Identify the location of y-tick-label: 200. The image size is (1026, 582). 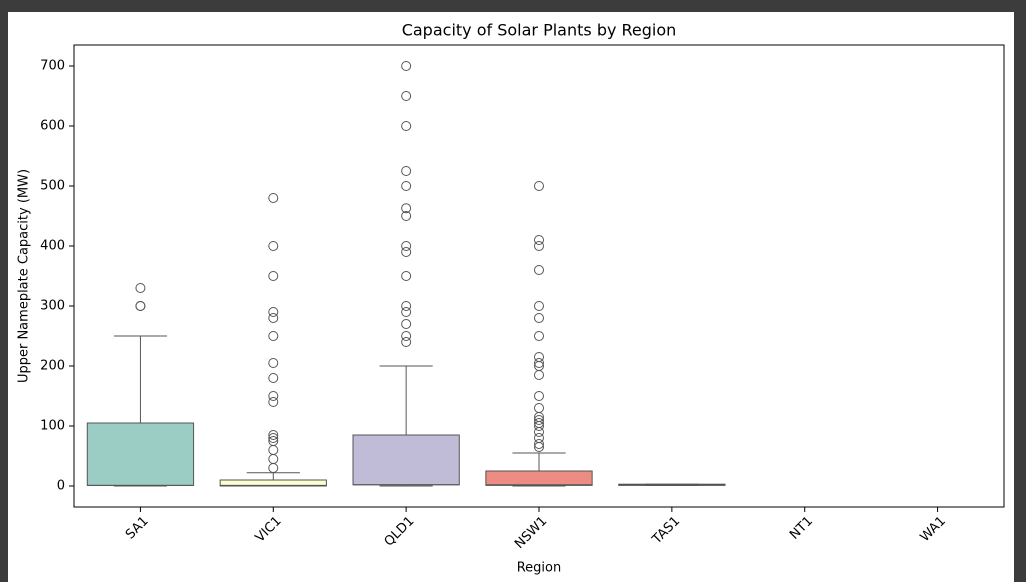
(52, 366).